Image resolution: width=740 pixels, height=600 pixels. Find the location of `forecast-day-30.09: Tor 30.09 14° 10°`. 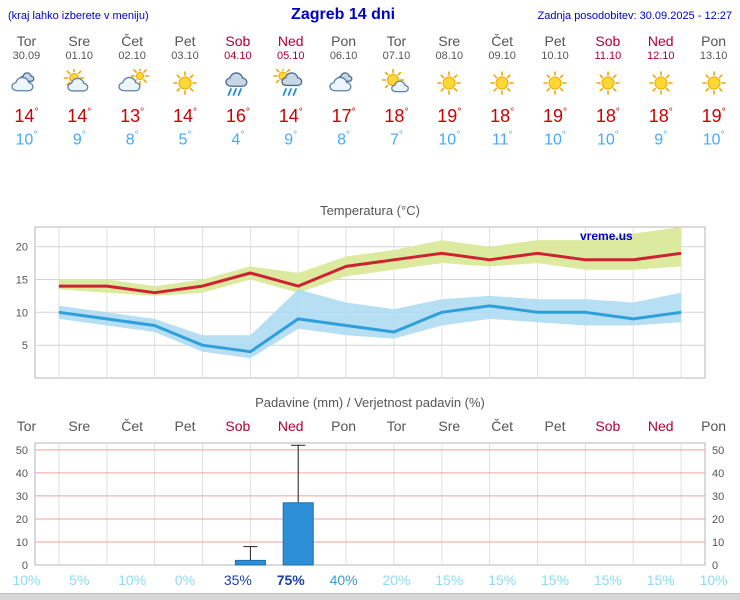

forecast-day-30.09: Tor 30.09 14° 10° is located at coordinates (26, 91).